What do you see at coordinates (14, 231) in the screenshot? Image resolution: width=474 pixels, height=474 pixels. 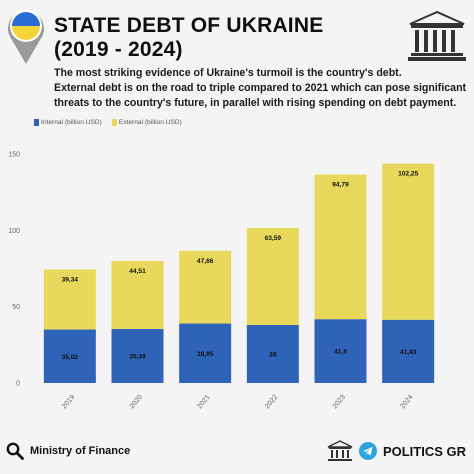 I see `y-tick-label: 100` at bounding box center [14, 231].